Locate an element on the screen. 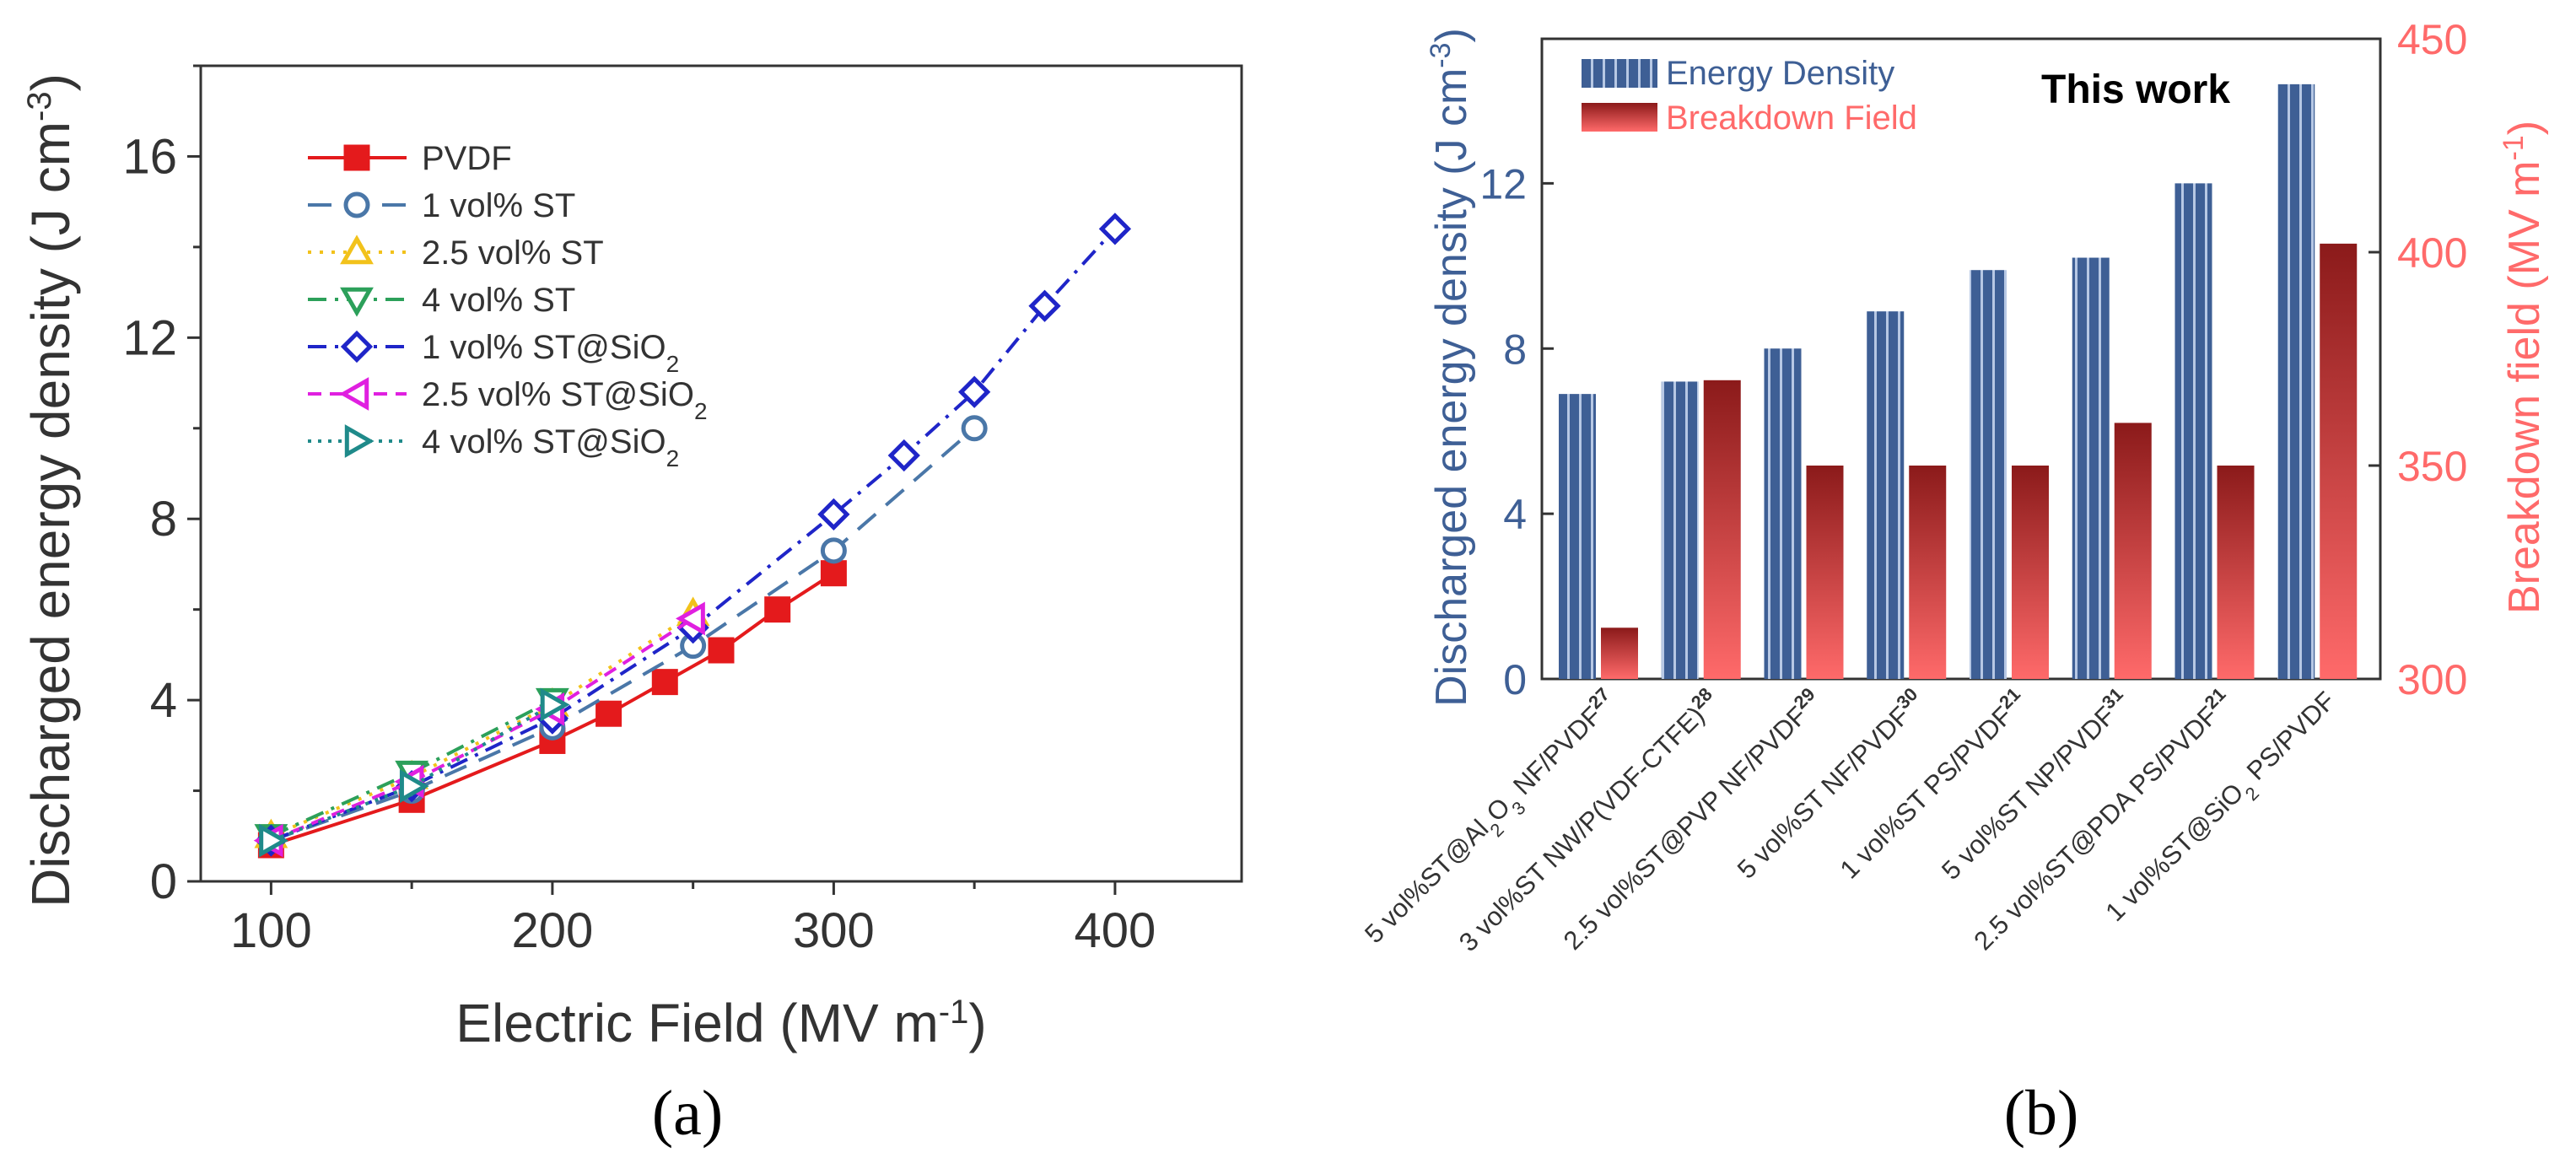 The height and width of the screenshot is (1158, 2576). legend-label: 1 vol% ST@SiO2 is located at coordinates (550, 353).